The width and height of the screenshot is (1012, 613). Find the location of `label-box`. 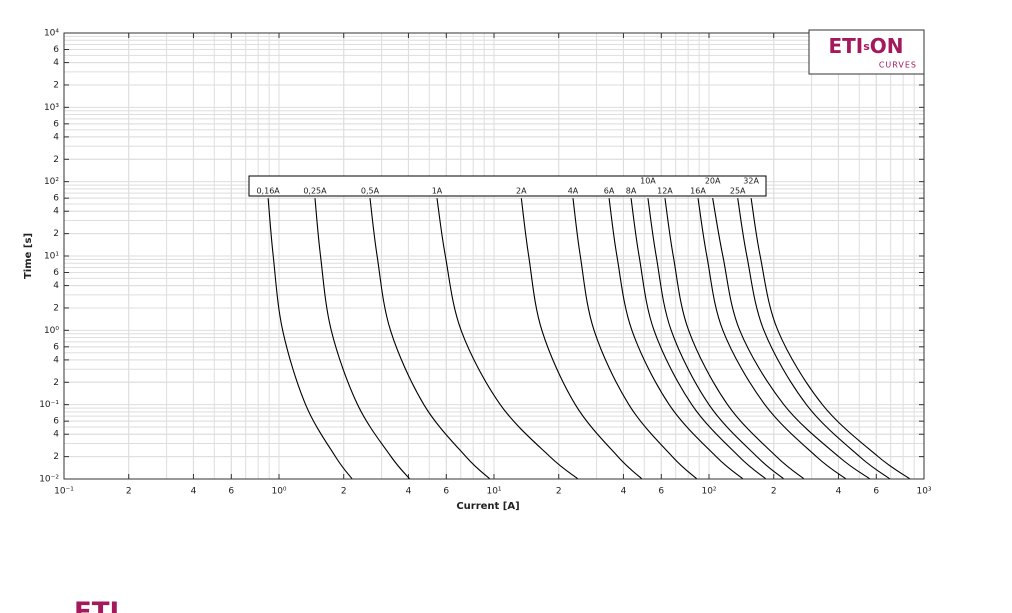

label-box is located at coordinates (507, 186).